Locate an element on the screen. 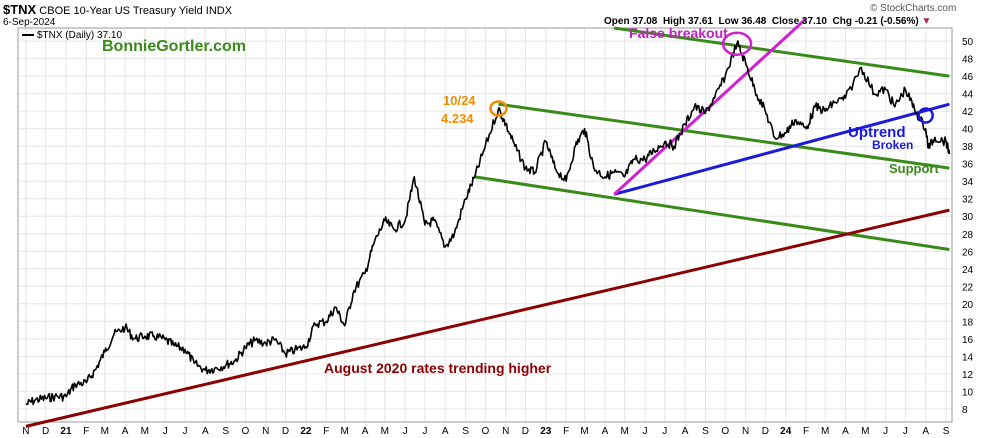  y-tick-label: 42 is located at coordinates (968, 112).